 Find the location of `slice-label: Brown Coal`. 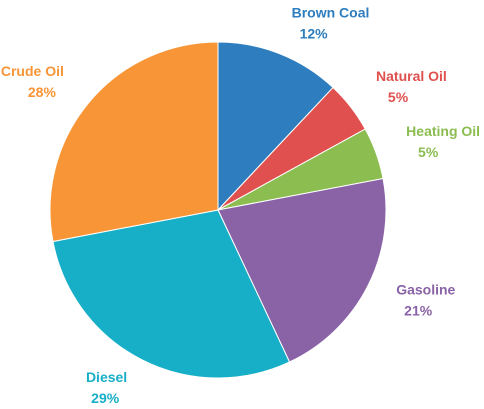

slice-label: Brown Coal is located at coordinates (331, 13).